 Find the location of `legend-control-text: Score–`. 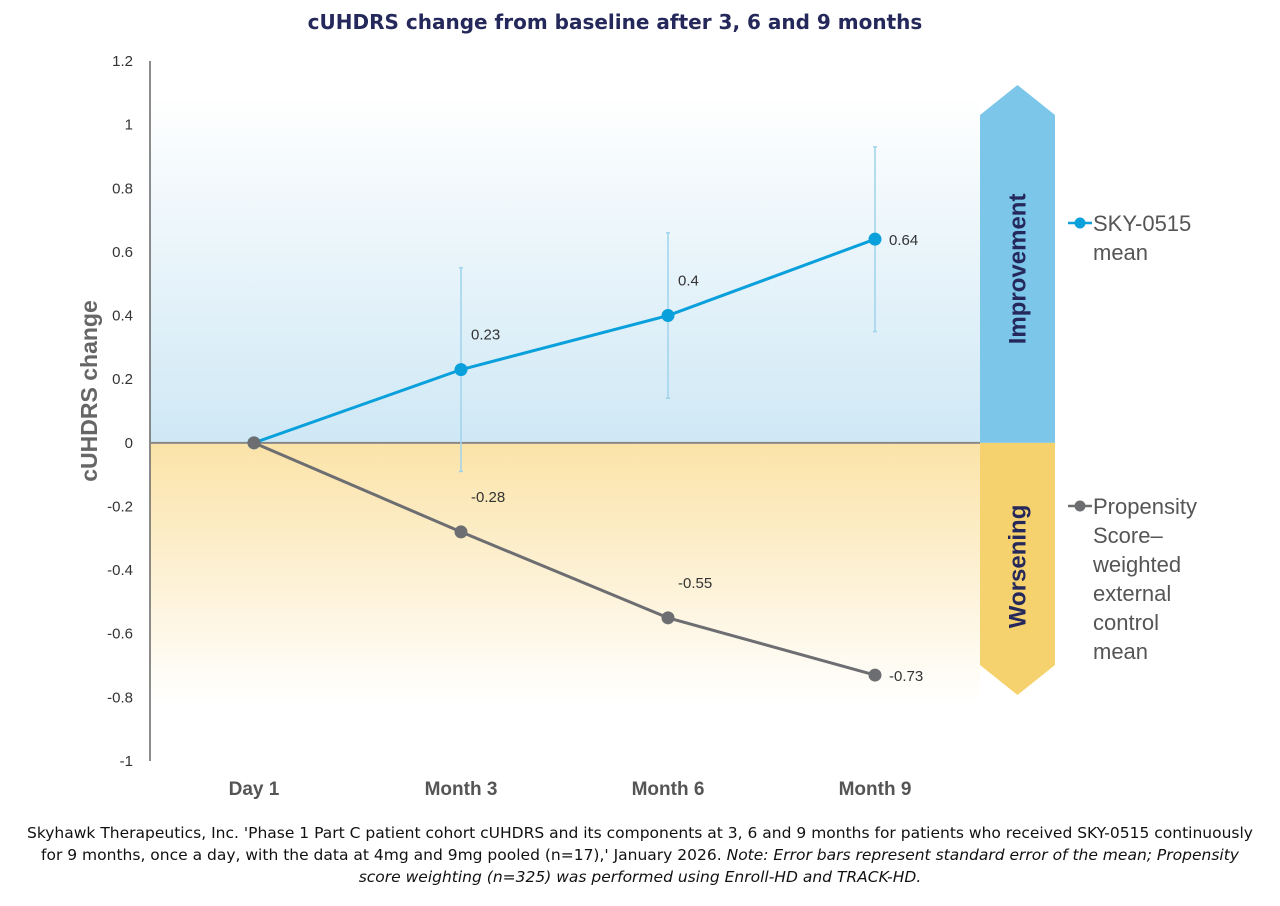

legend-control-text: Score– is located at coordinates (1128, 535).